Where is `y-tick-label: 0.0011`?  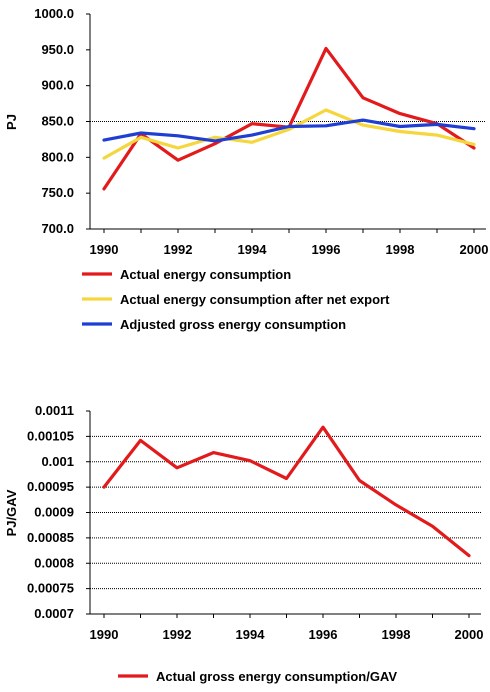
y-tick-label: 0.0011 is located at coordinates (54, 410).